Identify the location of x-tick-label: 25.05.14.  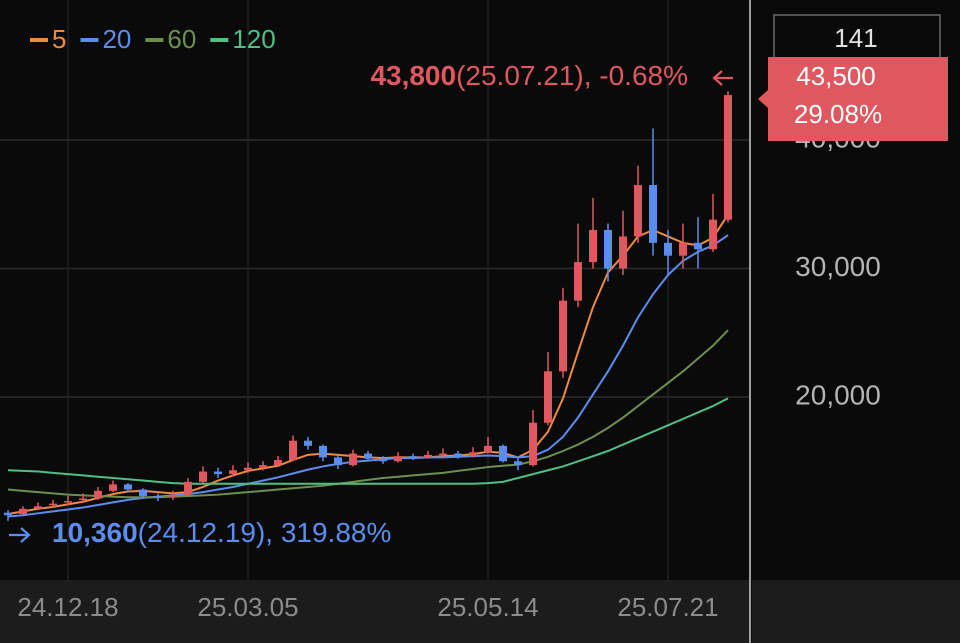
(487, 607).